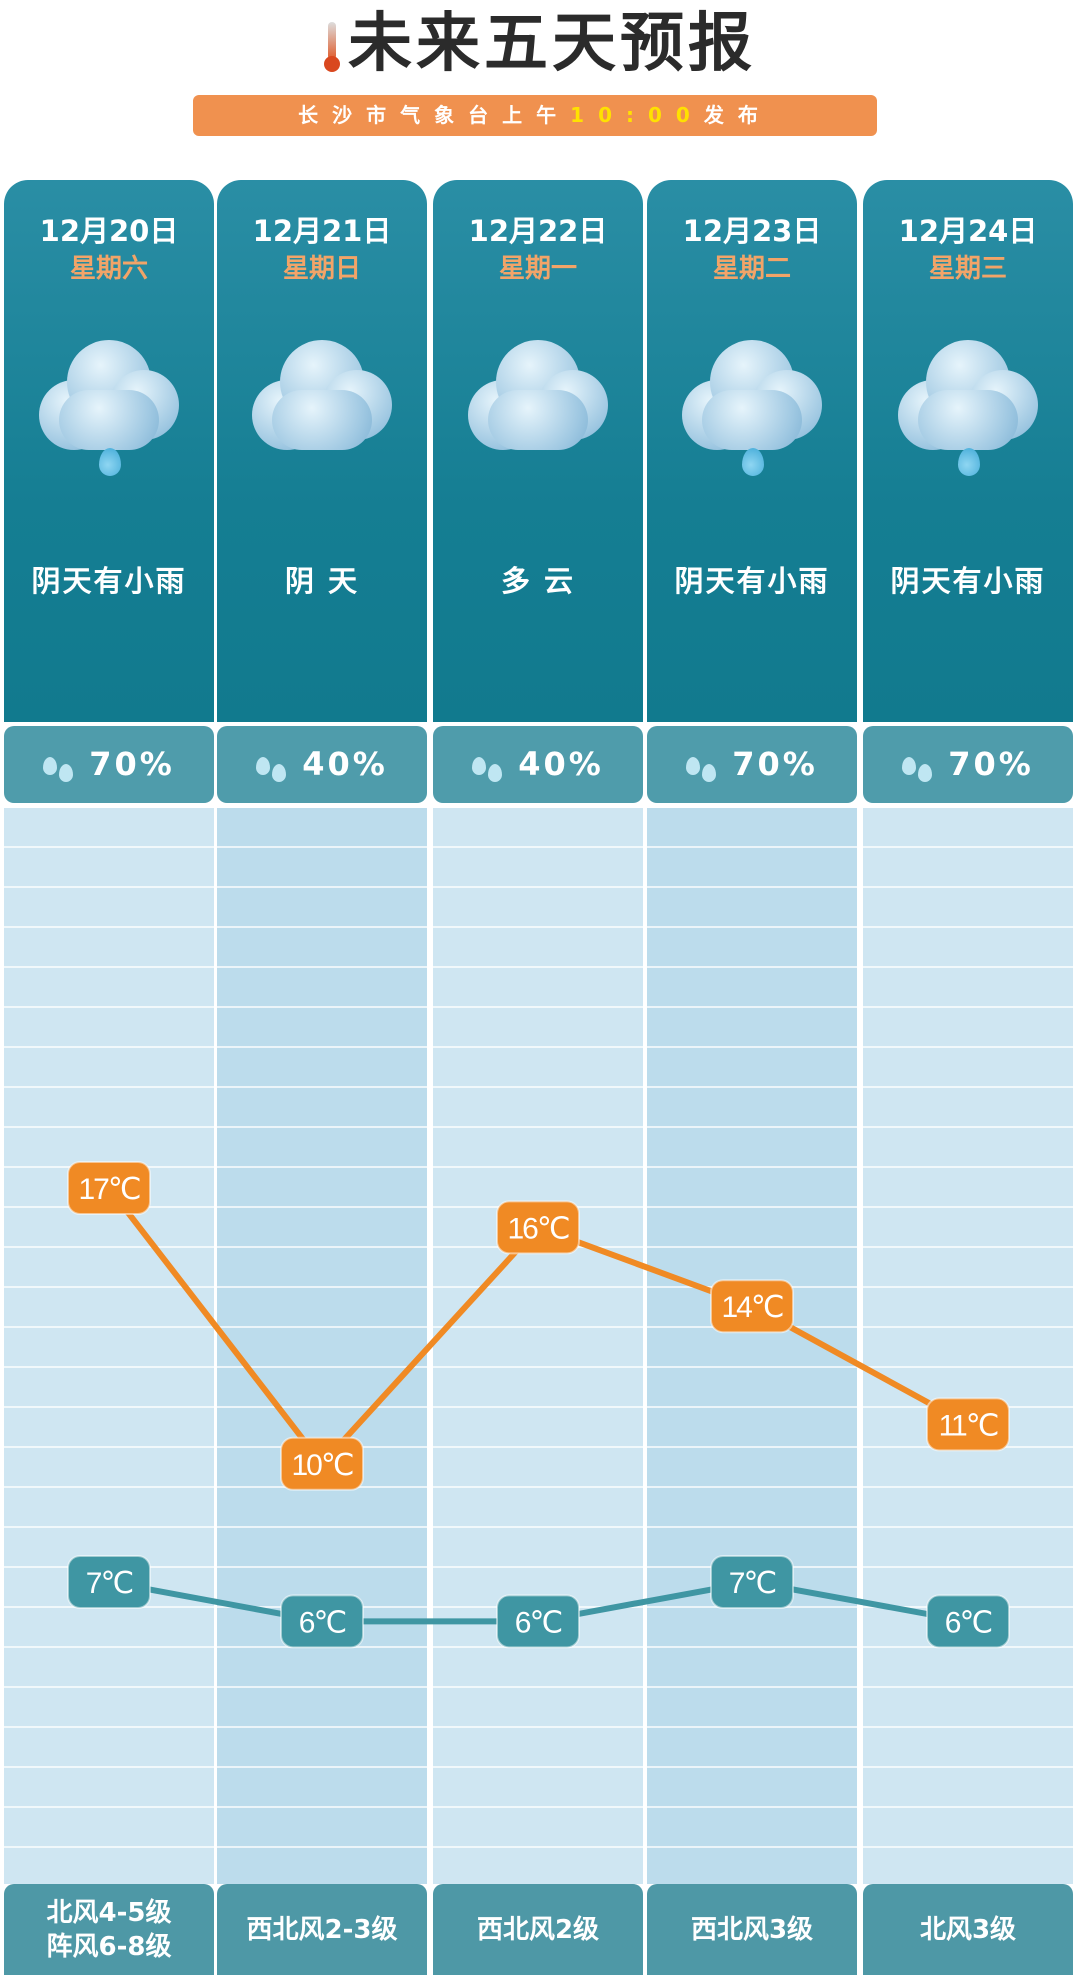 The width and height of the screenshot is (1080, 1975). Describe the element at coordinates (538, 231) in the screenshot. I see `date: 12月22日` at that location.